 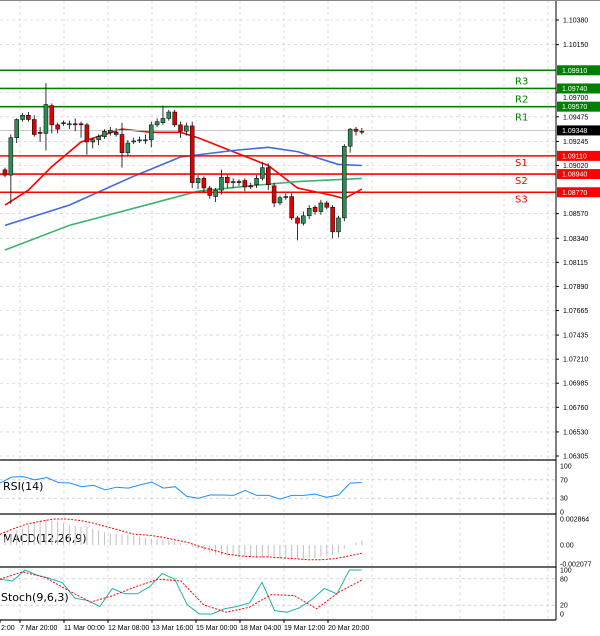 What do you see at coordinates (575, 287) in the screenshot?
I see `price-tick-label: 1.07890` at bounding box center [575, 287].